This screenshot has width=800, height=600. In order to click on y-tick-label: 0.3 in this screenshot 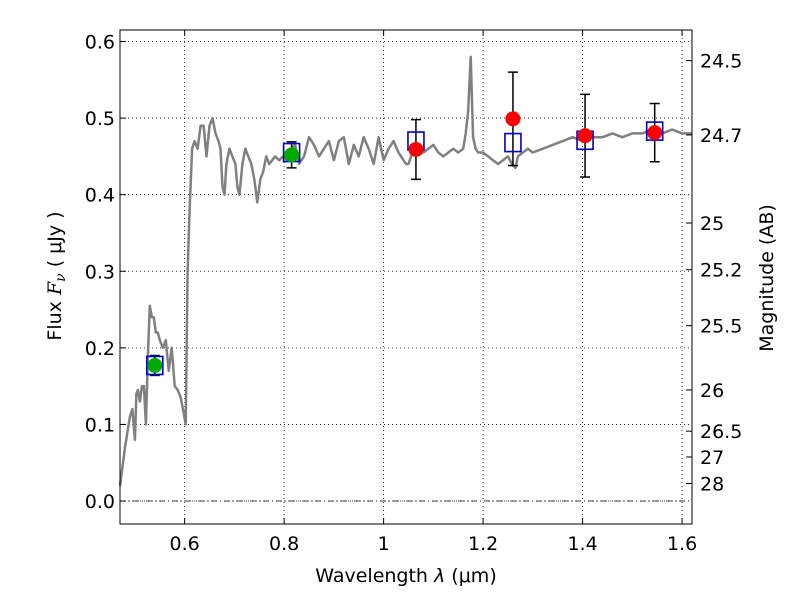, I will do `click(100, 272)`.